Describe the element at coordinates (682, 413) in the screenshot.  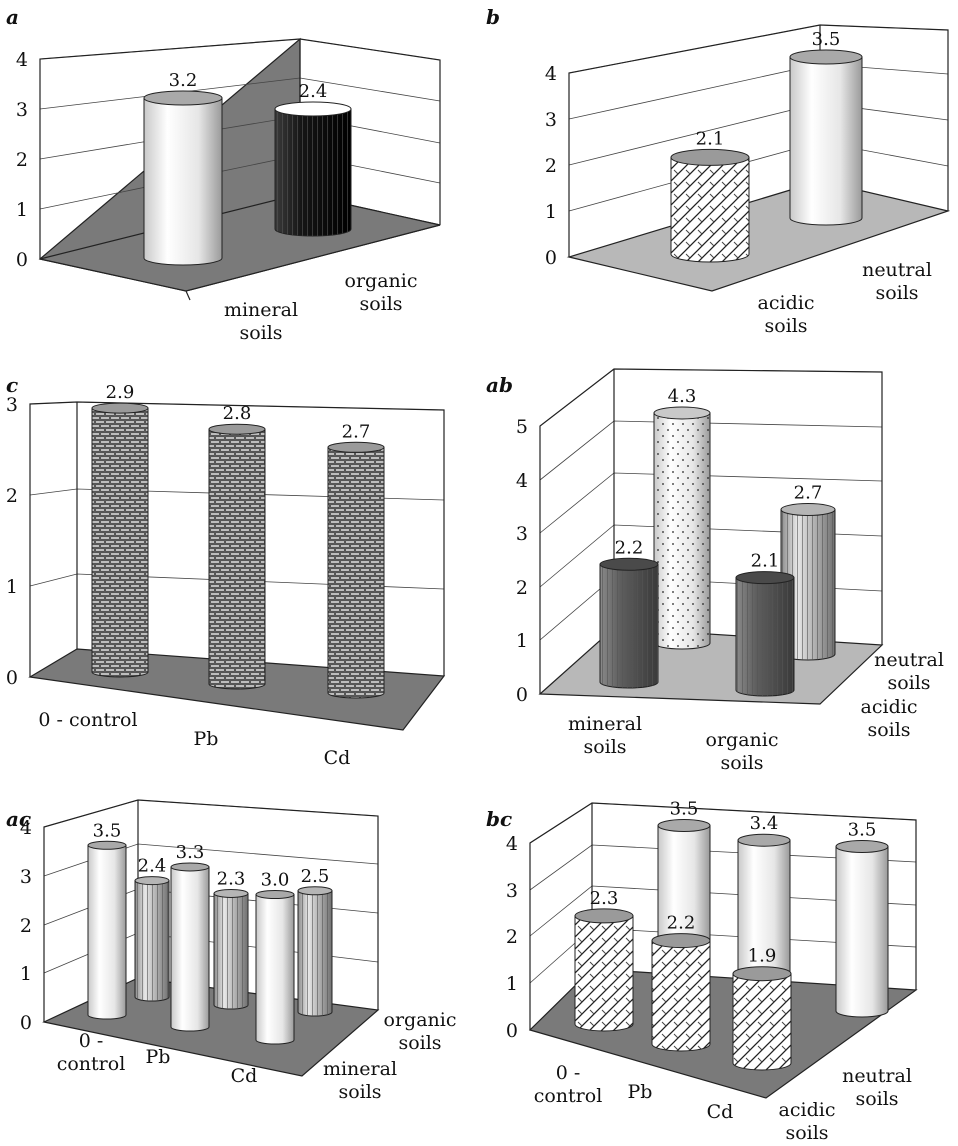
I see `panel-ab-bar-neutral-mineral-top` at that location.